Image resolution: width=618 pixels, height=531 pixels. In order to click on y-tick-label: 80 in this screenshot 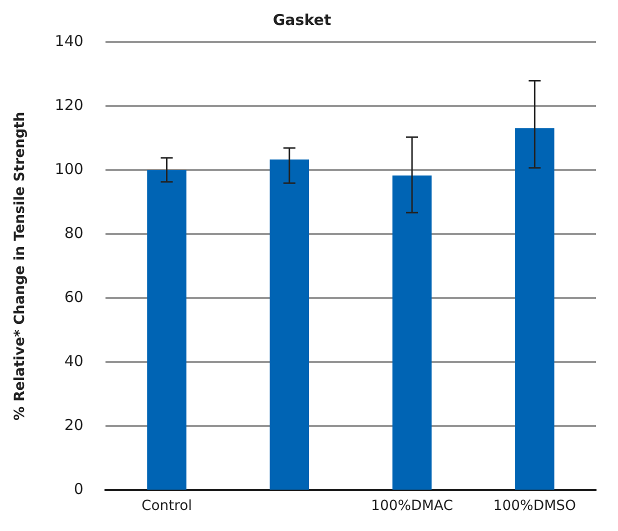, I will do `click(74, 233)`.